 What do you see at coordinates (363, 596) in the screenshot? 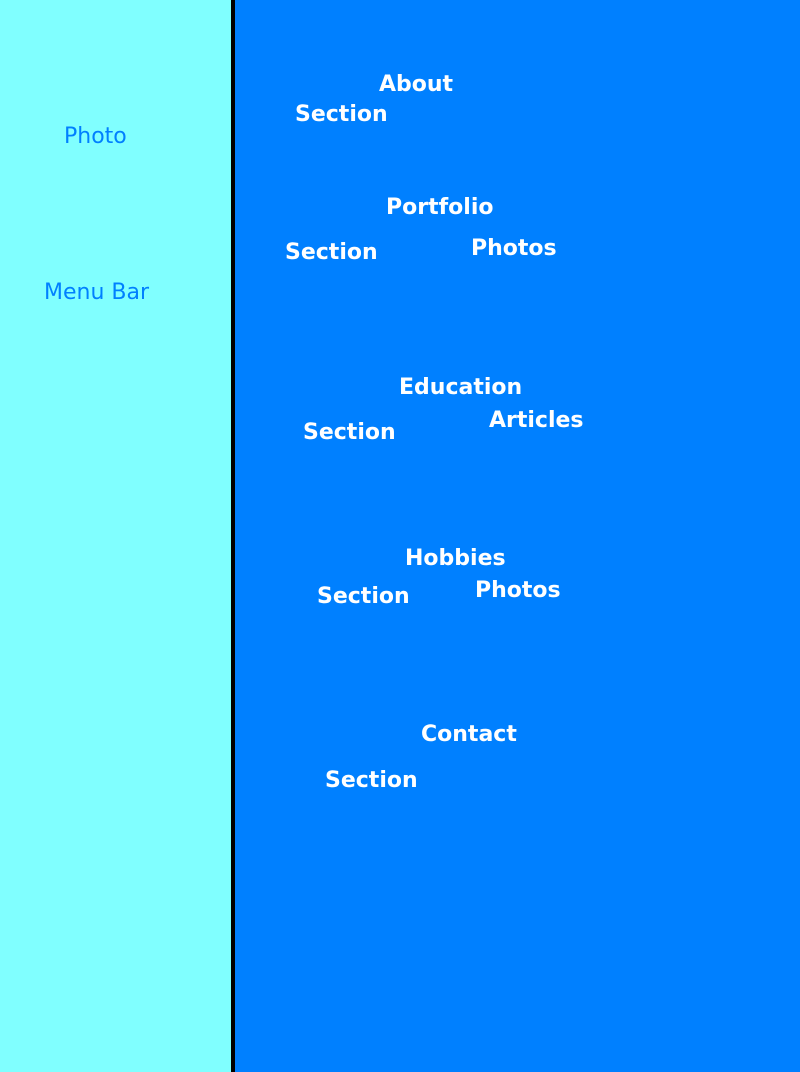
I see `hobbies-section-label: Section` at bounding box center [363, 596].